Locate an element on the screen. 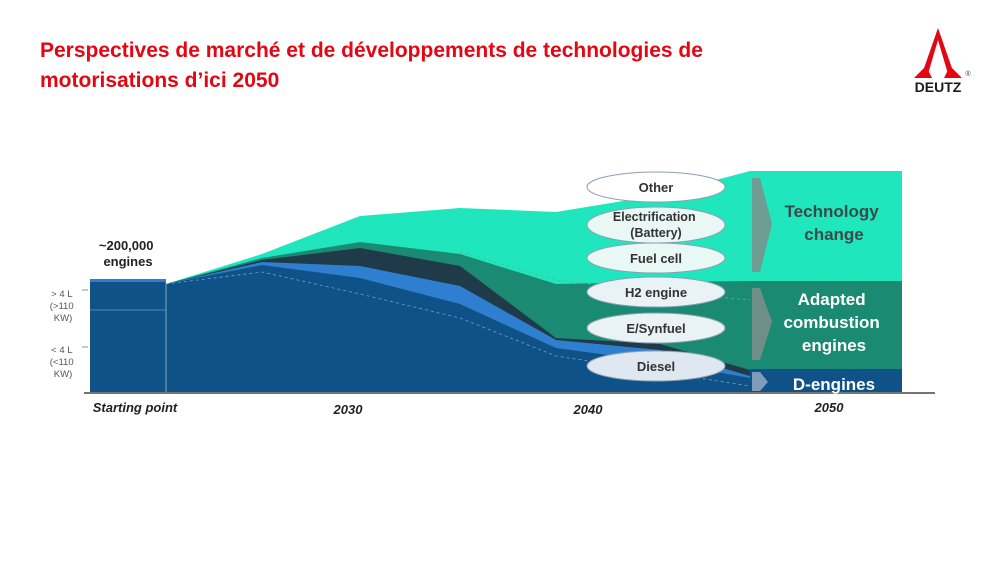 The width and height of the screenshot is (1000, 562). segment-label-small-line1: < 4 L is located at coordinates (61, 350).